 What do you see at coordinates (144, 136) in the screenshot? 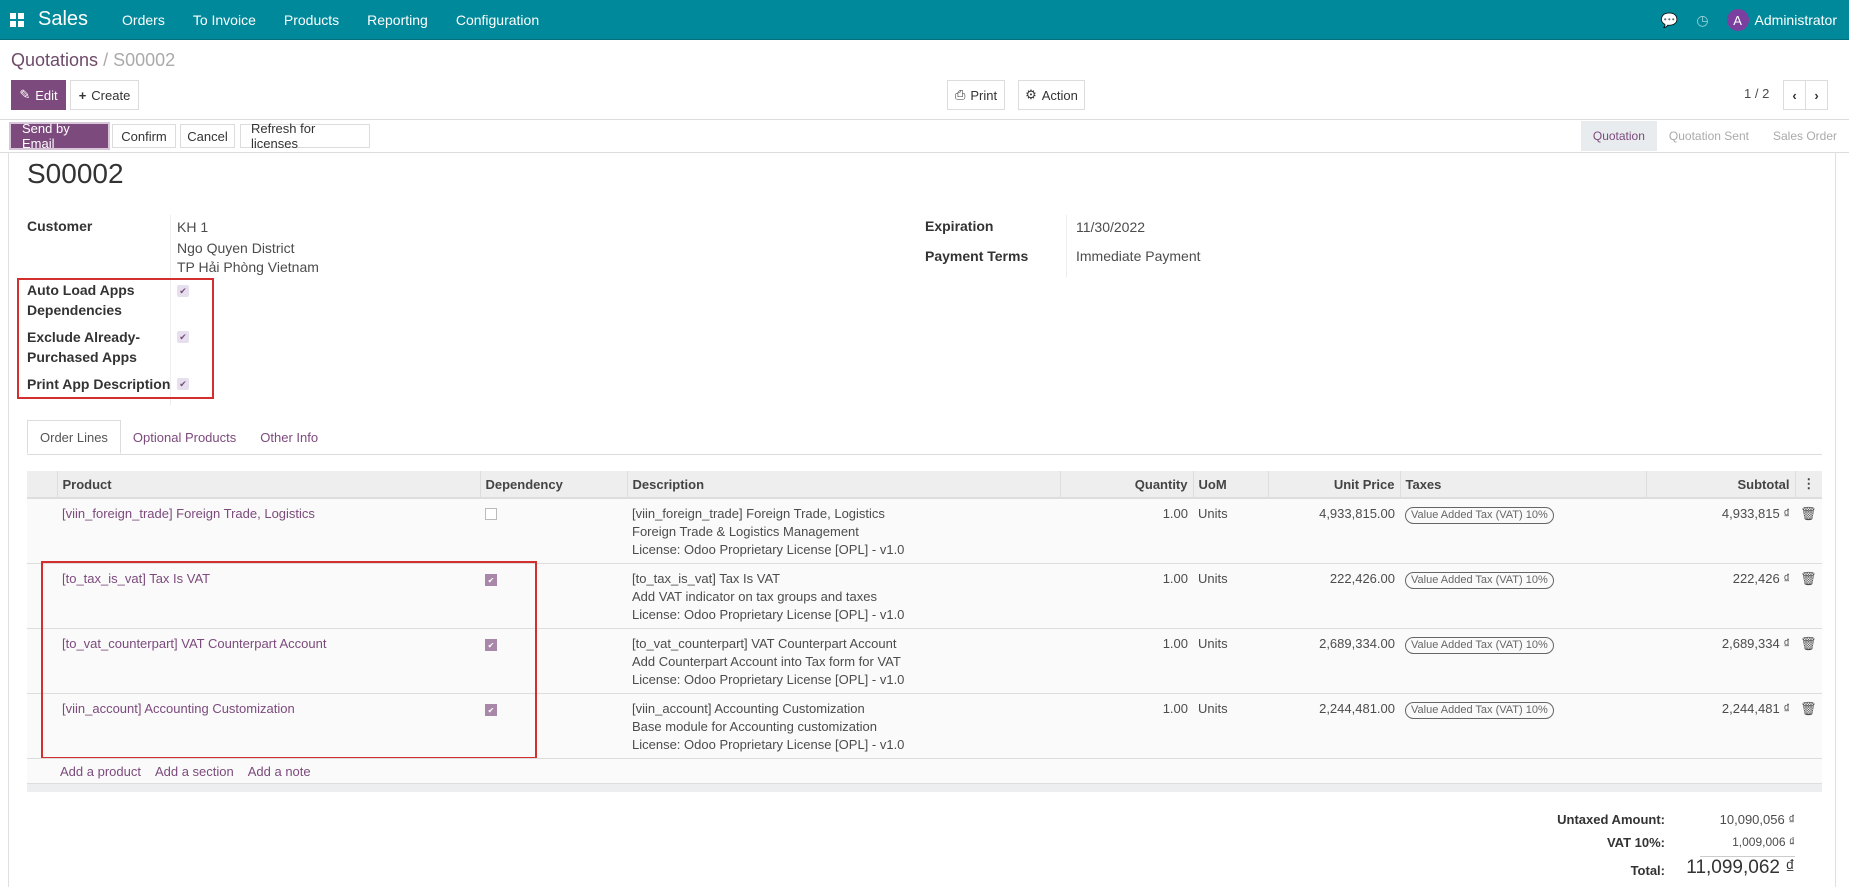
I see `confirm-button: Confirm` at bounding box center [144, 136].